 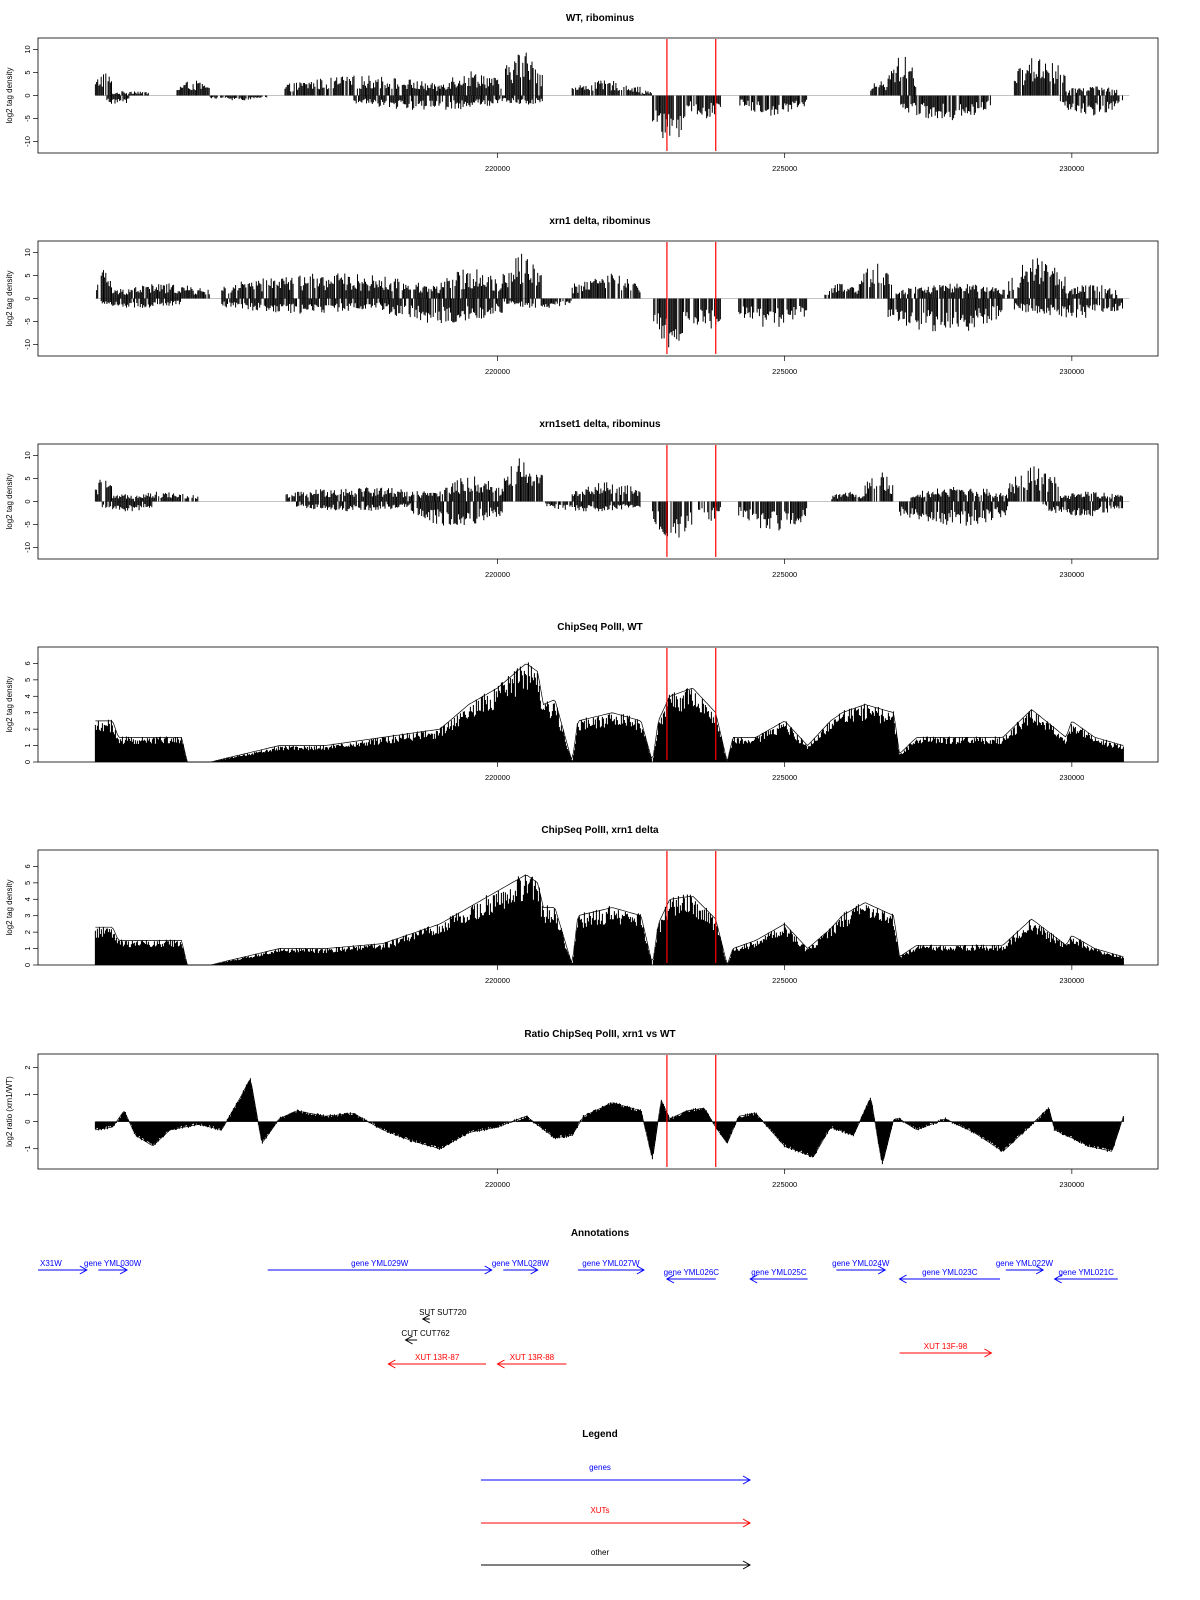 I want to click on chart-title: ChipSeq PolII, xrn1 delta, so click(x=600, y=830).